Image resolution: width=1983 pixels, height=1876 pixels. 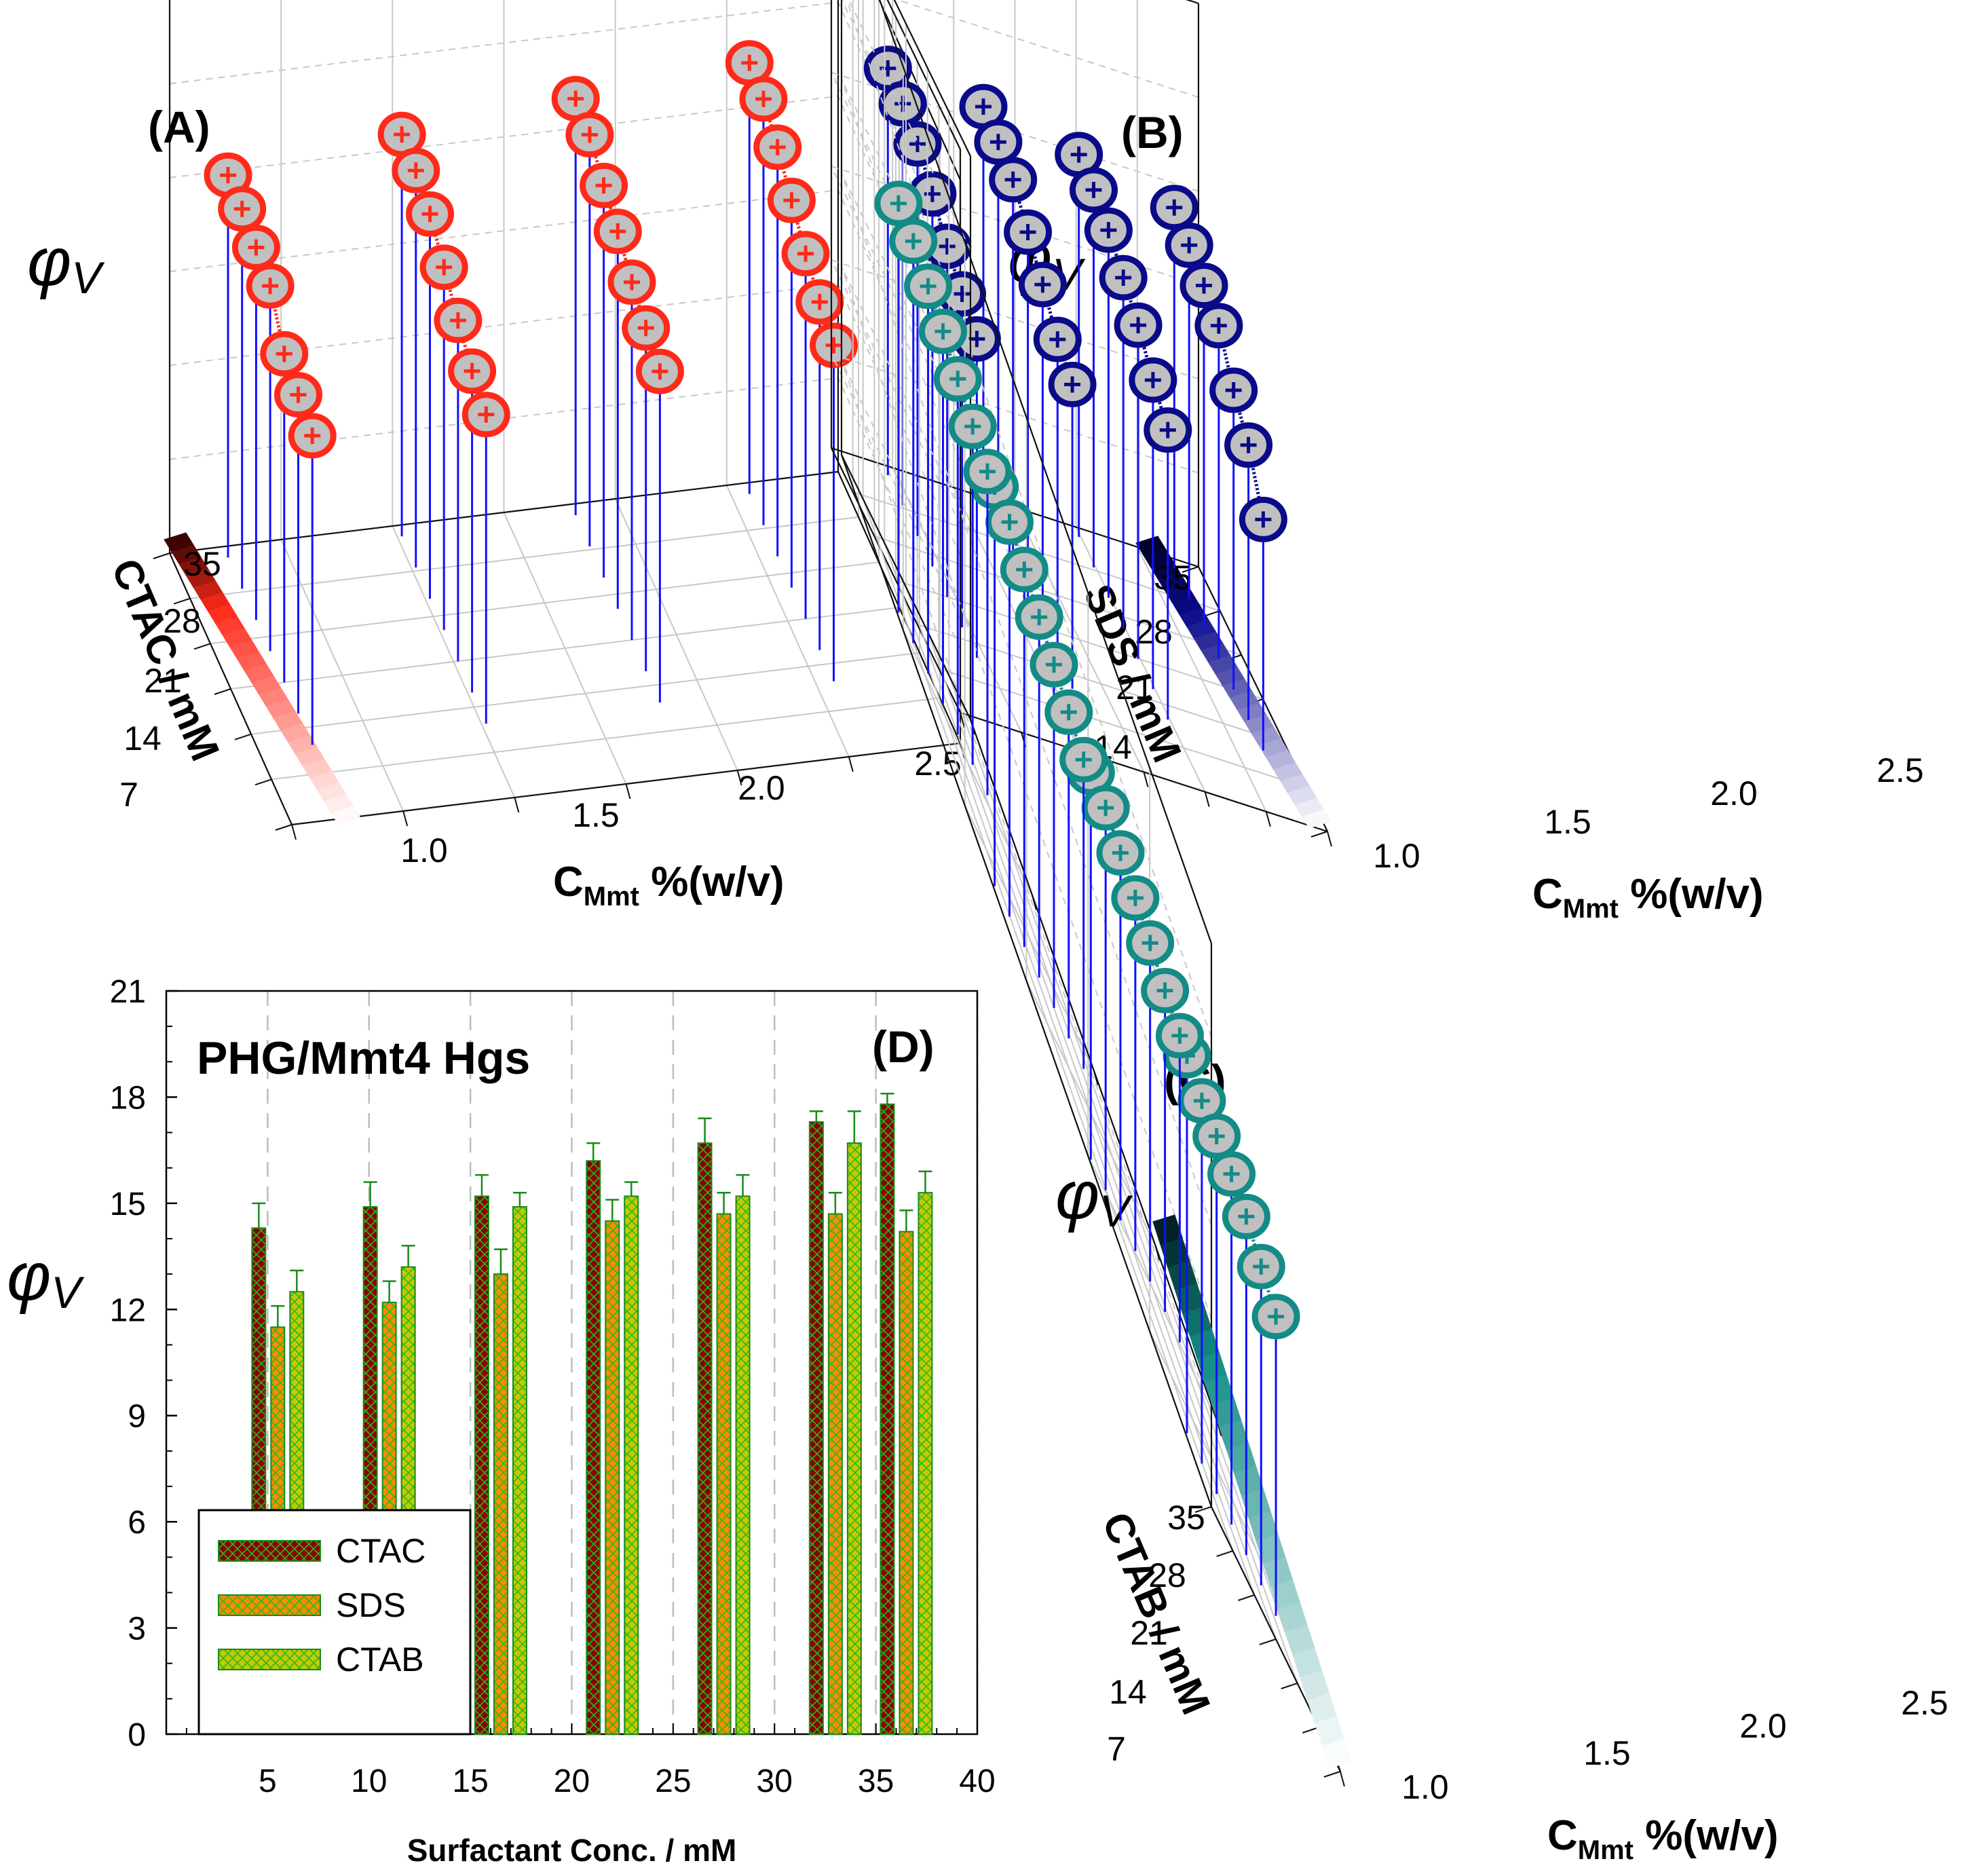 What do you see at coordinates (673, 1781) in the screenshot?
I see `x-tick-label: 25` at bounding box center [673, 1781].